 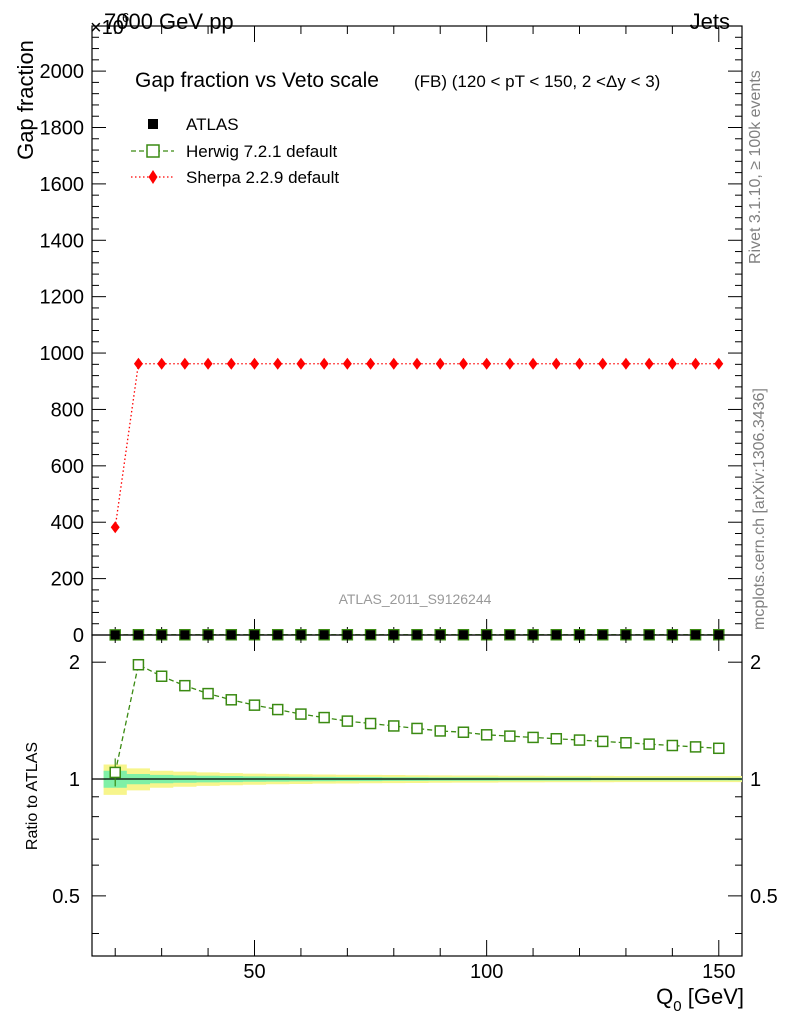 What do you see at coordinates (67, 410) in the screenshot?
I see `main-y-tick-label: 800` at bounding box center [67, 410].